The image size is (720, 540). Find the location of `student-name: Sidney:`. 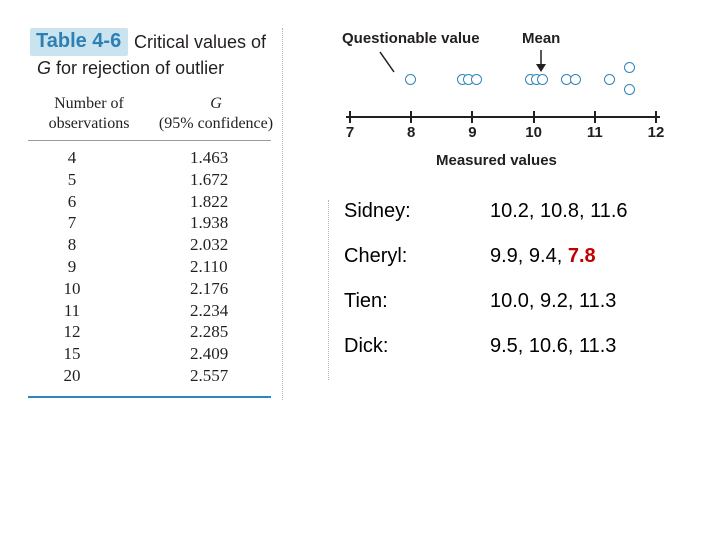

student-name: Sidney: is located at coordinates (377, 211).